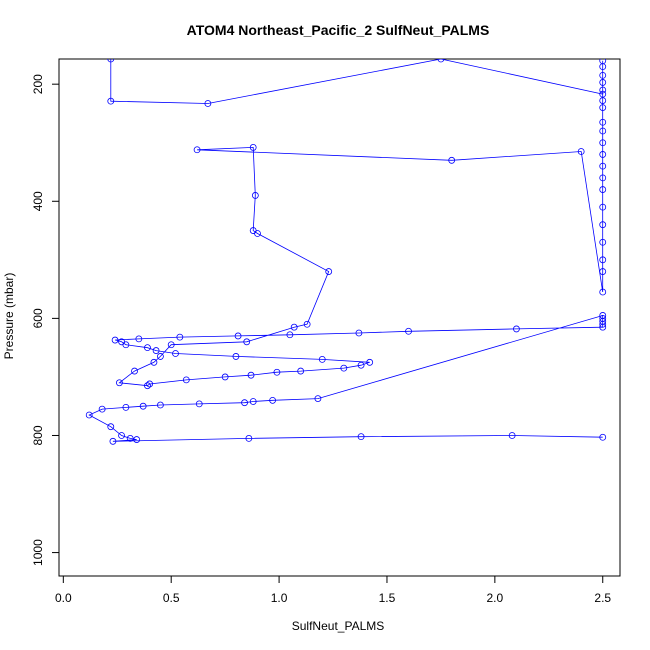 This screenshot has width=650, height=650. Describe the element at coordinates (38, 84) in the screenshot. I see `y-tick-label: 200` at that location.